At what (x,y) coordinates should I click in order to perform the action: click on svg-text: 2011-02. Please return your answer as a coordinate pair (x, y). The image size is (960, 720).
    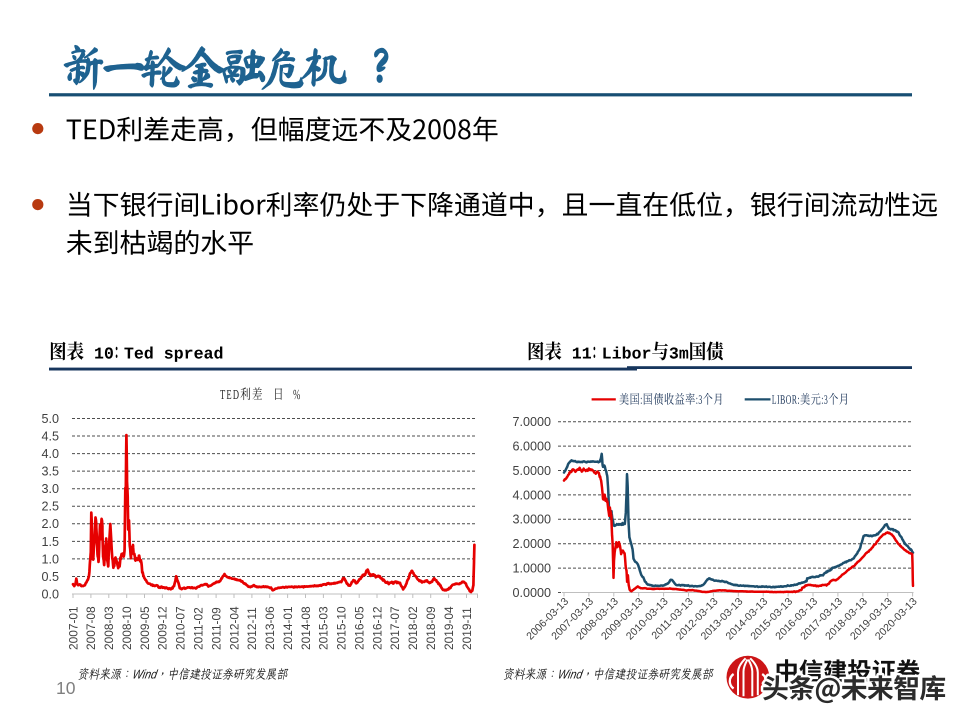
    Looking at the image, I should click on (199, 628).